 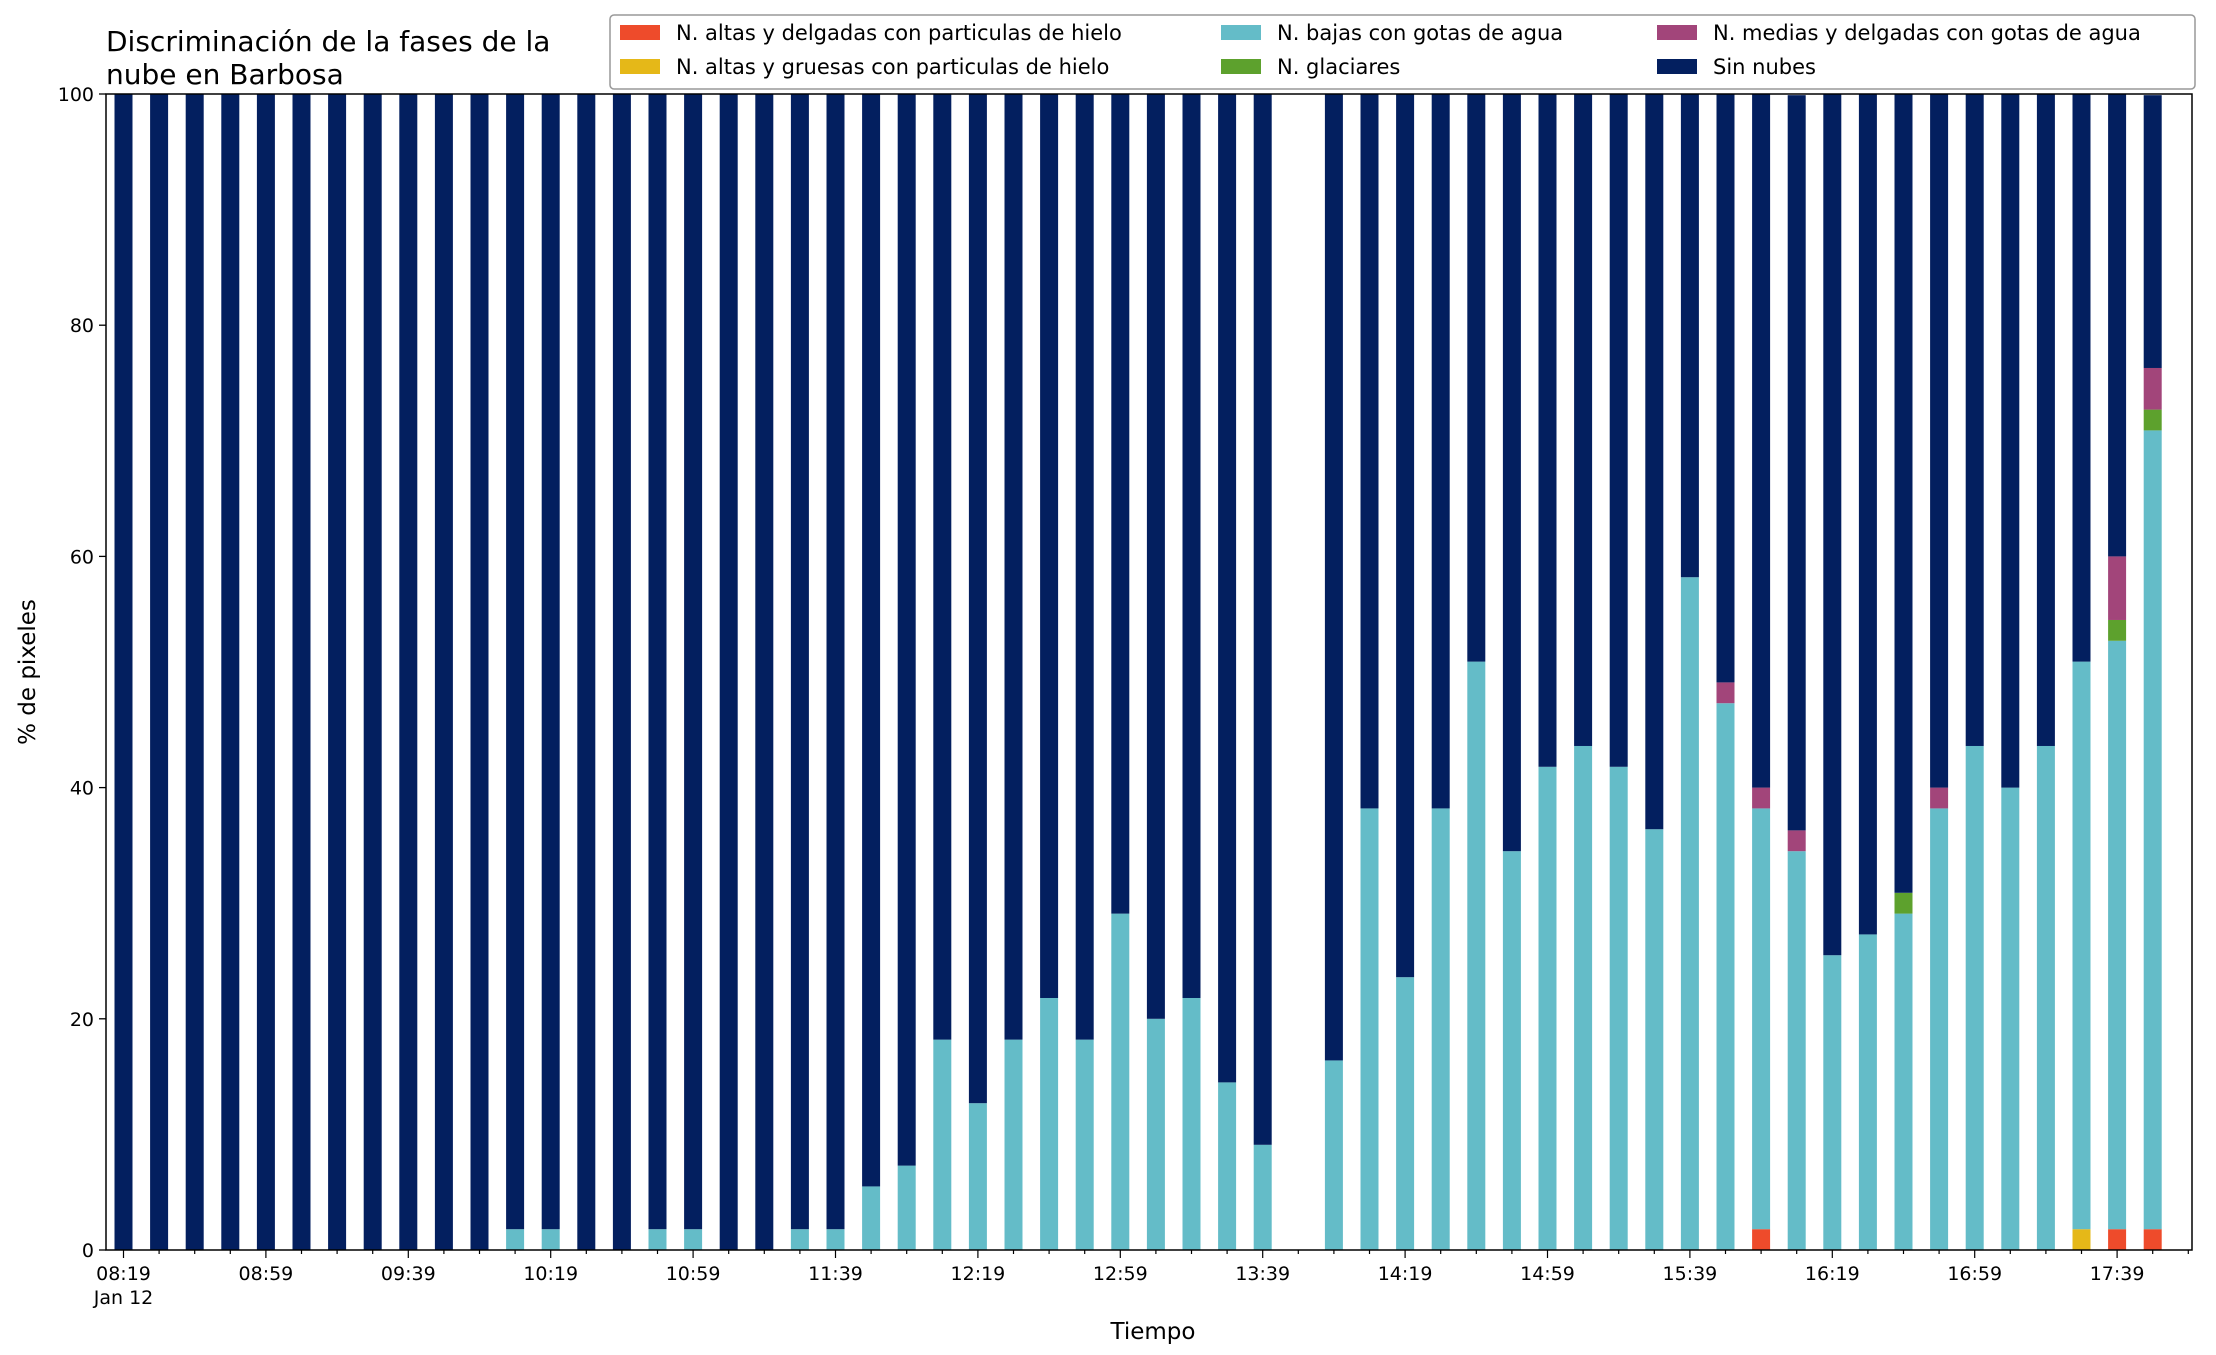 What do you see at coordinates (123, 1274) in the screenshot?
I see `x-tick-label: 08:19` at bounding box center [123, 1274].